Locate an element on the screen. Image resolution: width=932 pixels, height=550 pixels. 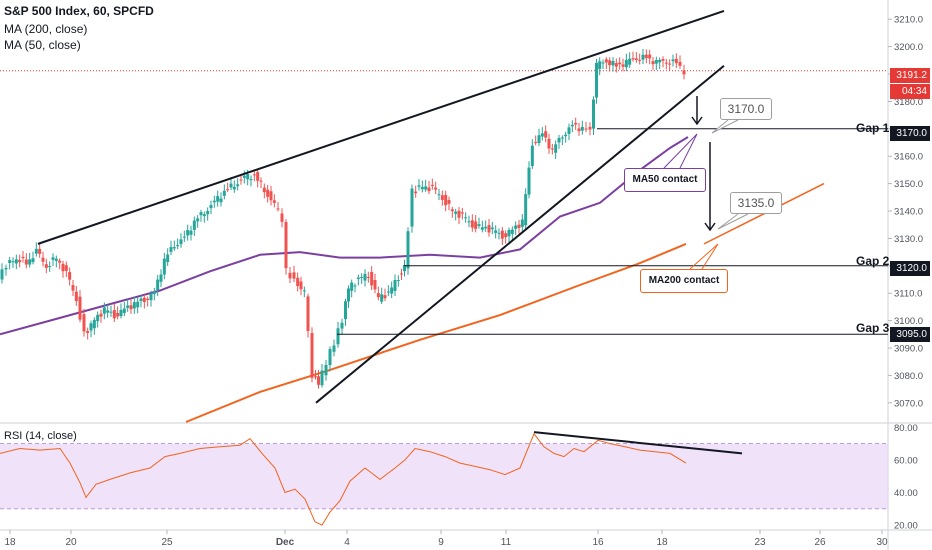
price-tick-label: 3100.0 is located at coordinates (908, 321).